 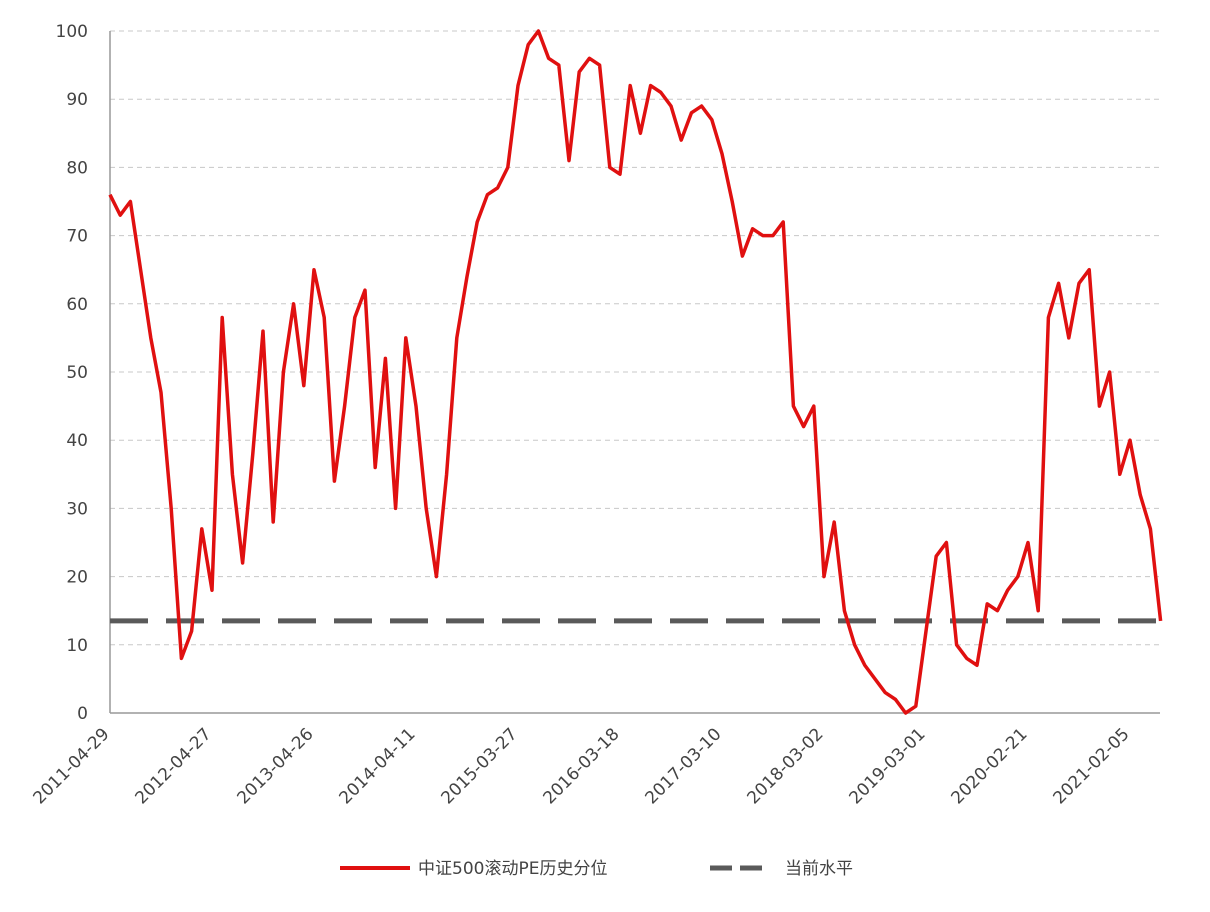 What do you see at coordinates (77, 646) in the screenshot?
I see `y-tick-label: 10` at bounding box center [77, 646].